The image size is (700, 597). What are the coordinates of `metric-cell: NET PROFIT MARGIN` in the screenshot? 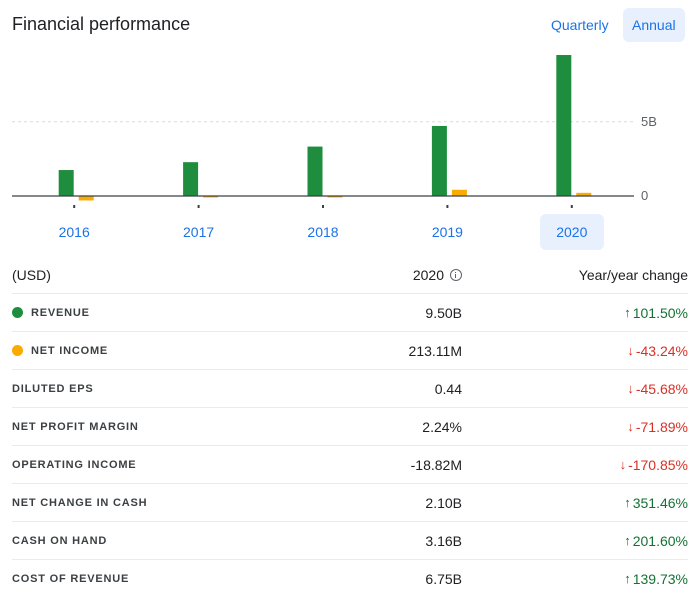 It's located at (177, 427).